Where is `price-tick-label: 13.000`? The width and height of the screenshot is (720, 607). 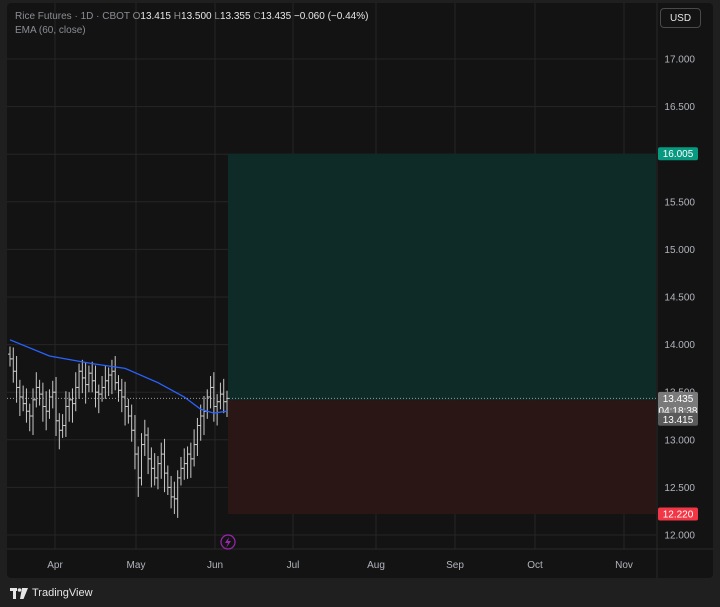 price-tick-label: 13.000 is located at coordinates (679, 440).